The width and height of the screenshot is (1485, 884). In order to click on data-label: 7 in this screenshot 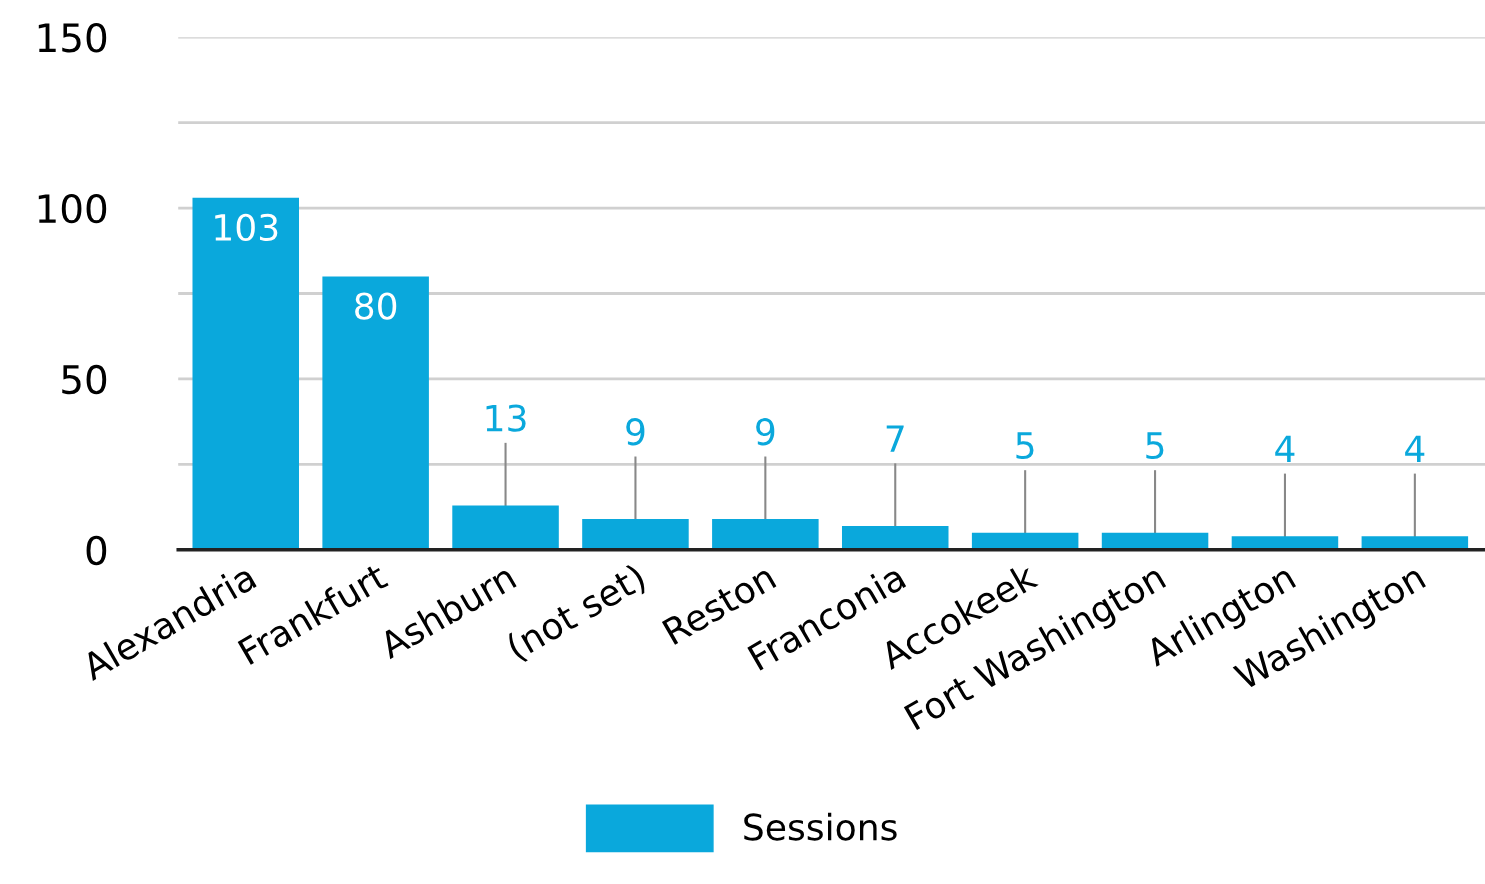, I will do `click(895, 438)`.